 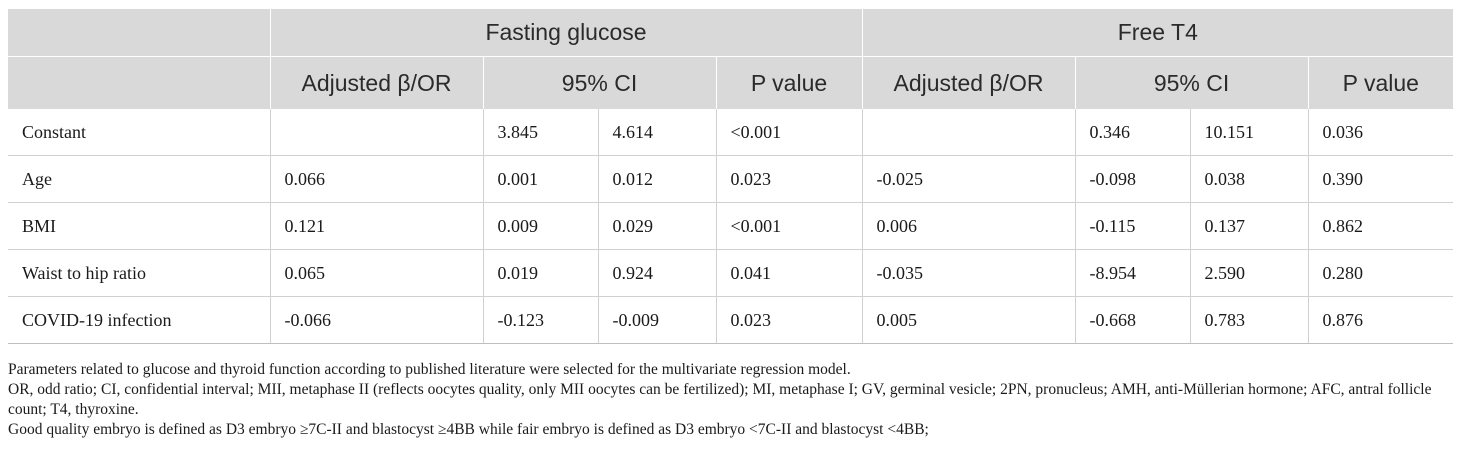 What do you see at coordinates (540, 179) in the screenshot?
I see `fg-ci-low-cell: 0.001` at bounding box center [540, 179].